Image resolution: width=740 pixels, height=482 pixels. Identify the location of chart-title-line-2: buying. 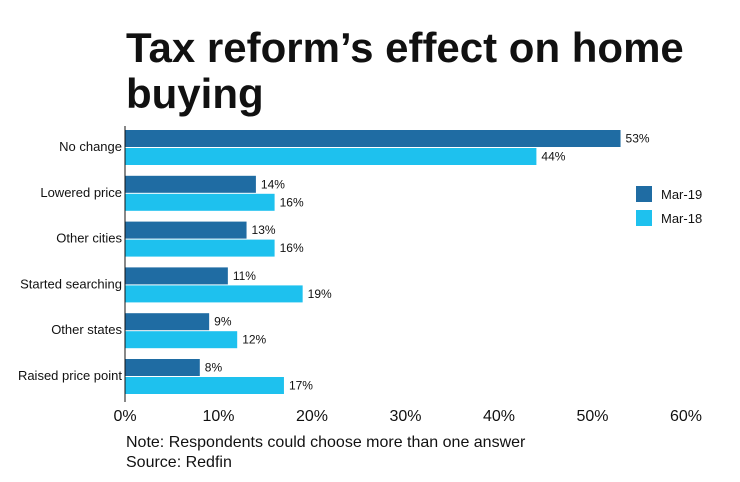
(195, 93).